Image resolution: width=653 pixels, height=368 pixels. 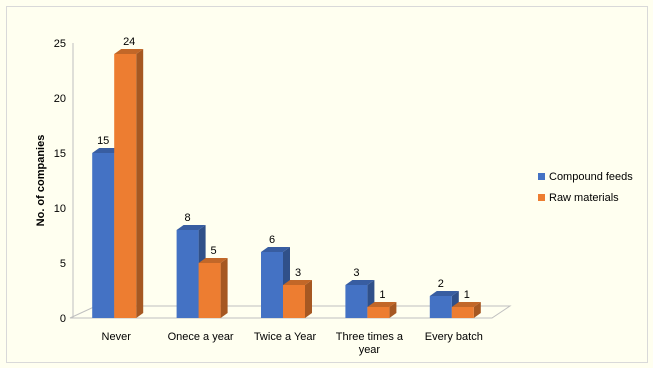 What do you see at coordinates (584, 198) in the screenshot?
I see `legend-label: Raw materials` at bounding box center [584, 198].